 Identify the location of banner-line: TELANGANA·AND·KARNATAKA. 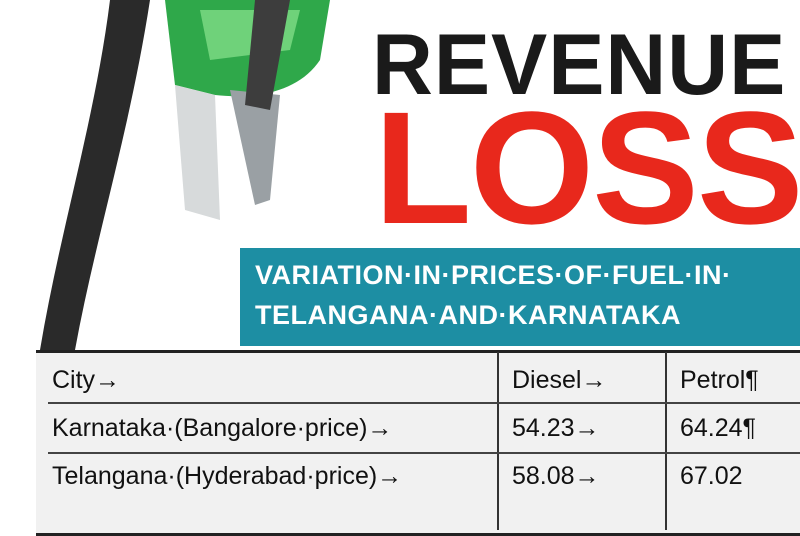
(468, 315).